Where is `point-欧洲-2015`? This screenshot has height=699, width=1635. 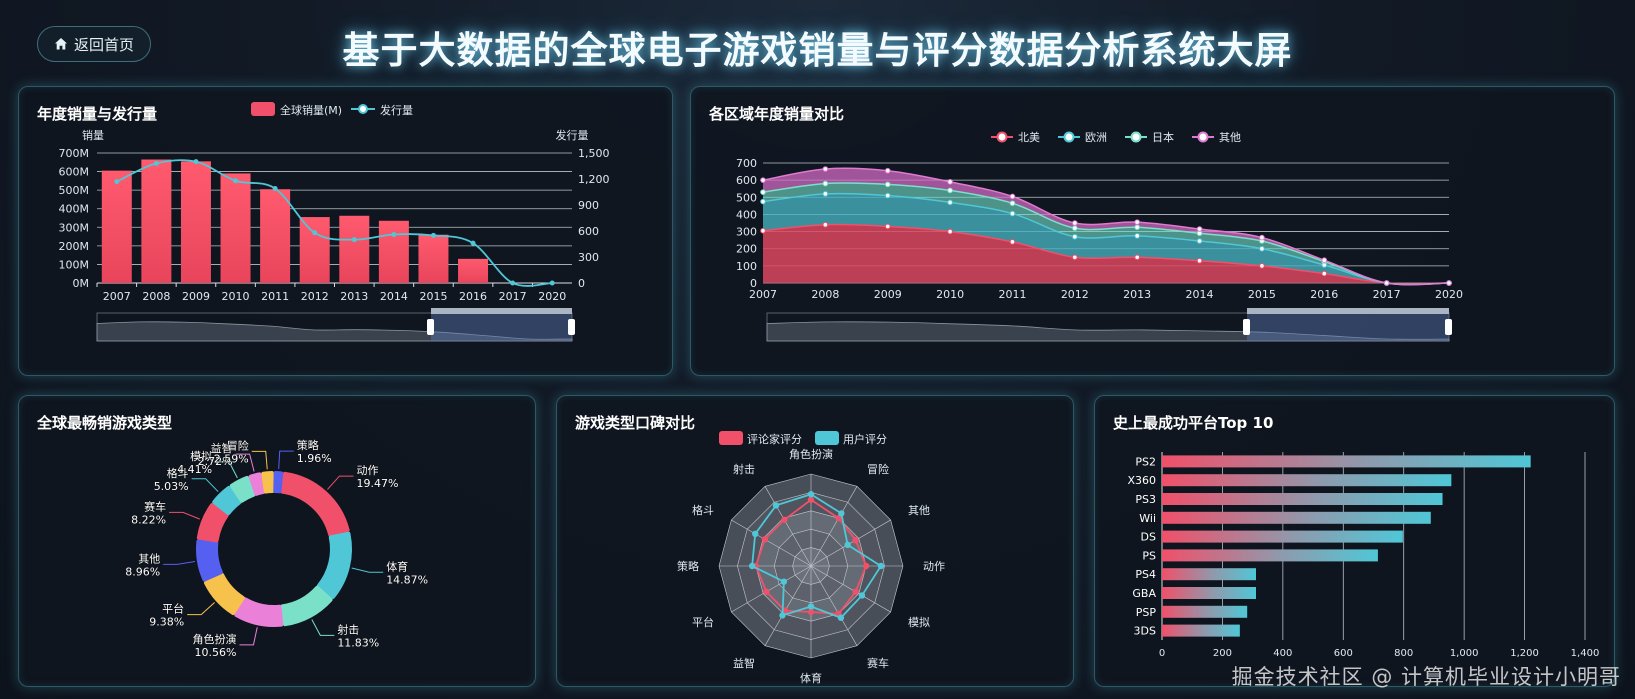 point-欧洲-2015 is located at coordinates (1262, 248).